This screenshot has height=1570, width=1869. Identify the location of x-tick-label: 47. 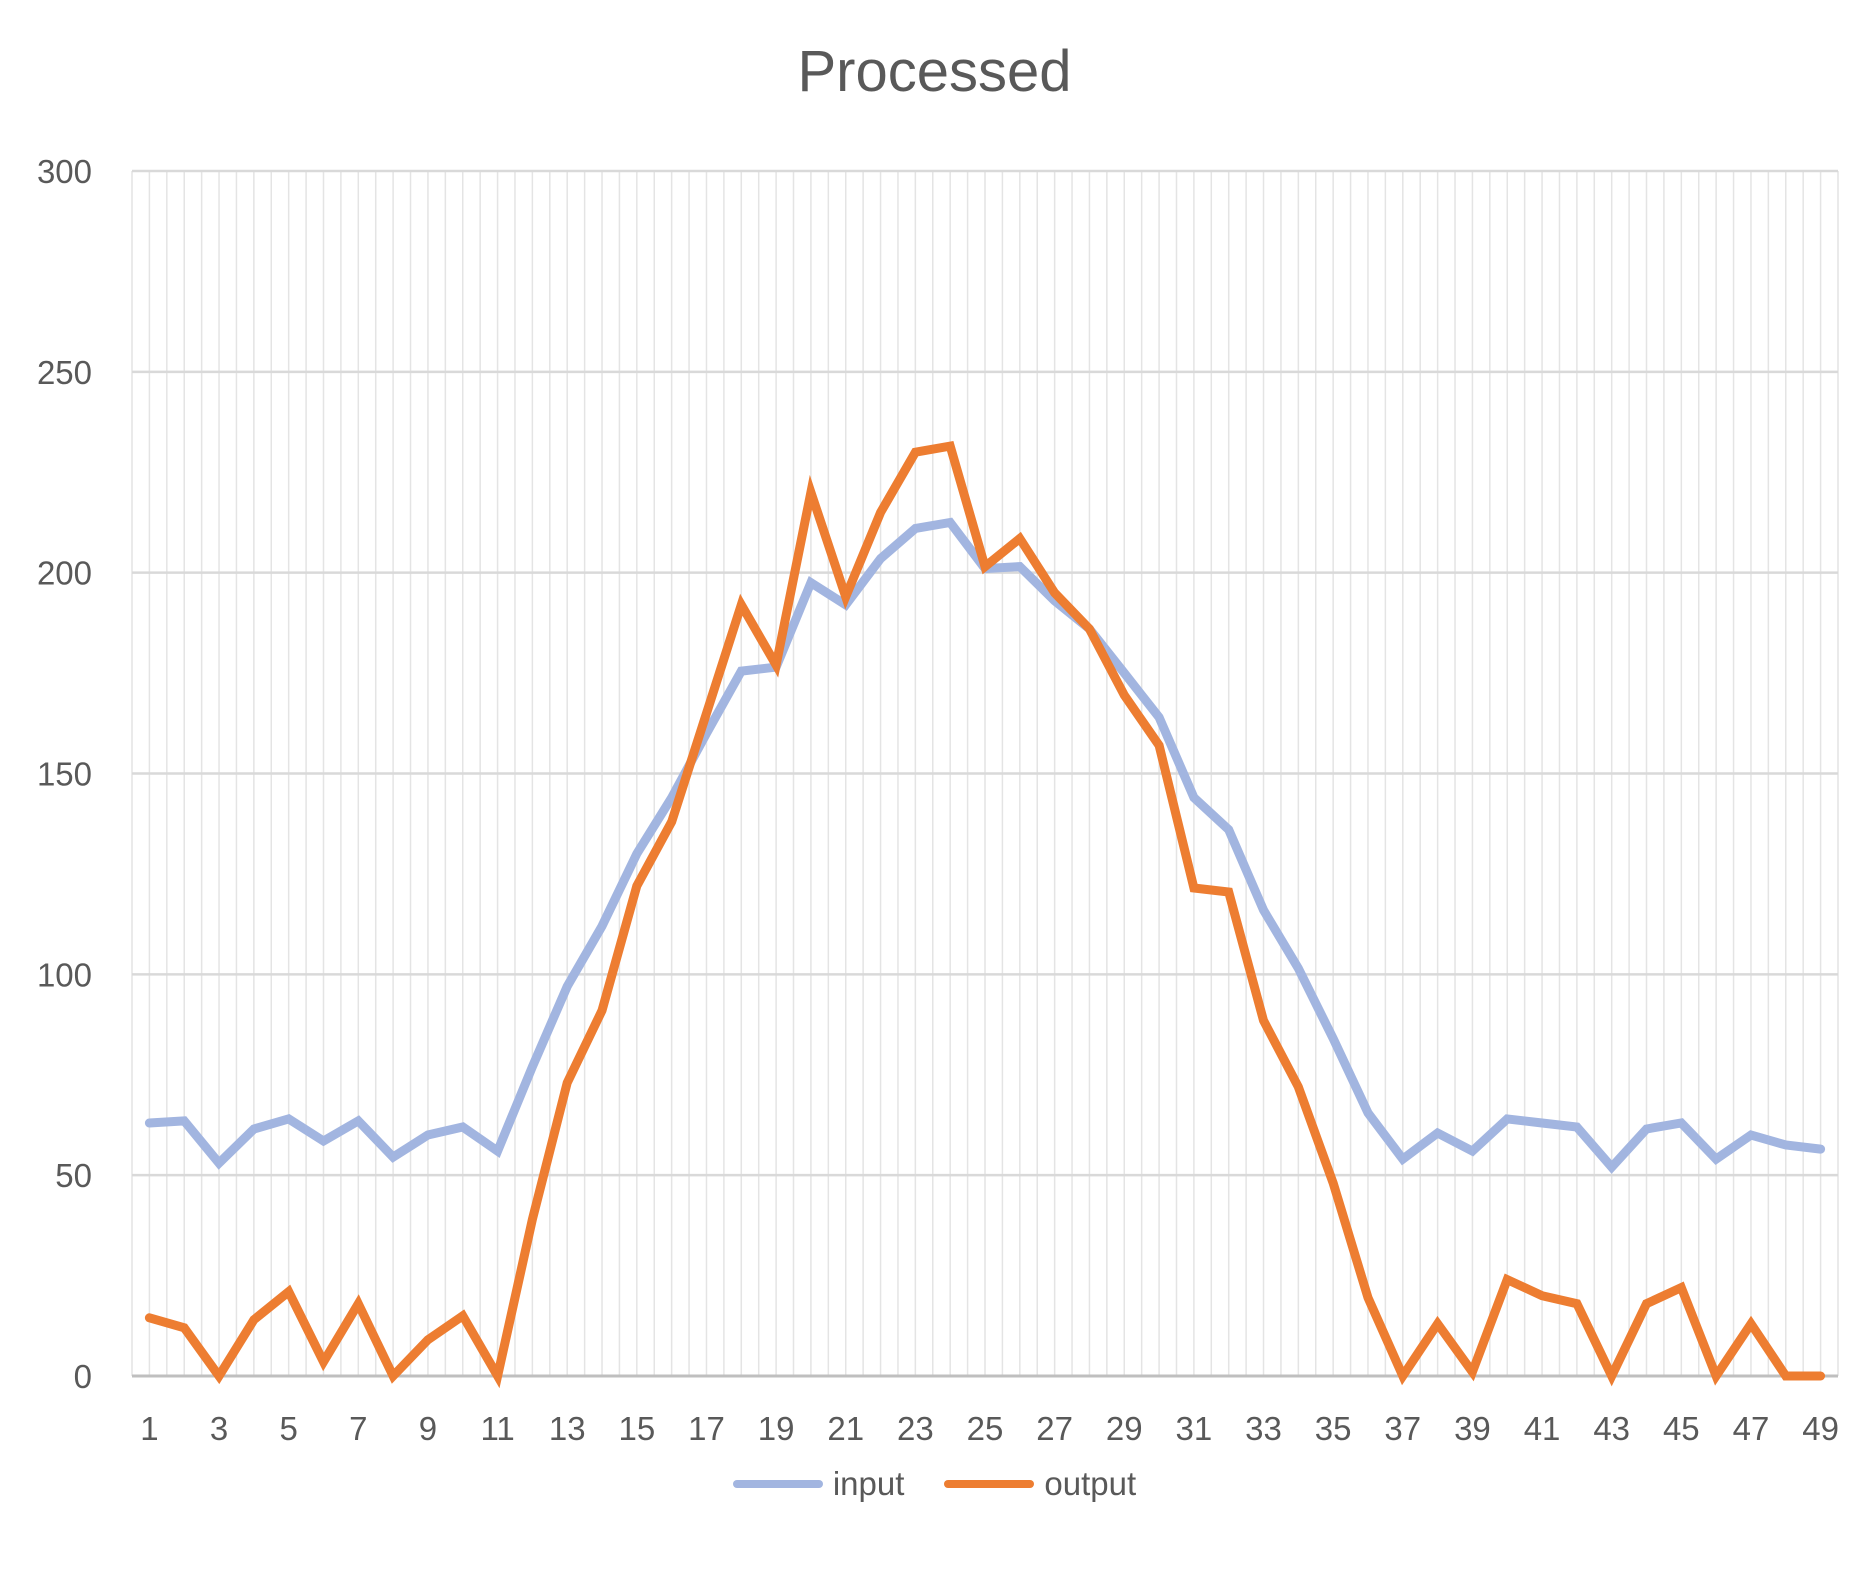
(1751, 1428).